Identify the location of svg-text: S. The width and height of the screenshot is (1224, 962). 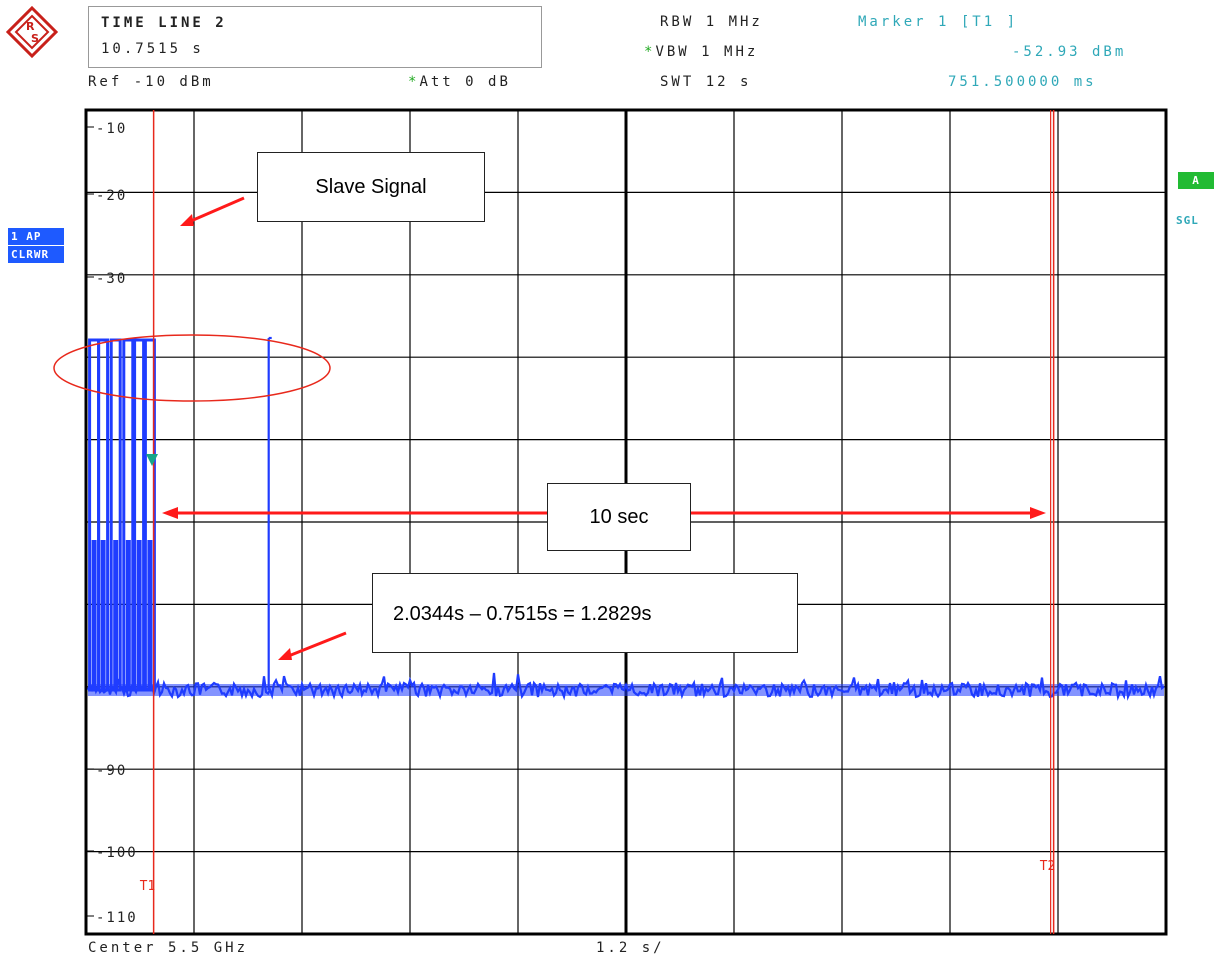
(35, 38).